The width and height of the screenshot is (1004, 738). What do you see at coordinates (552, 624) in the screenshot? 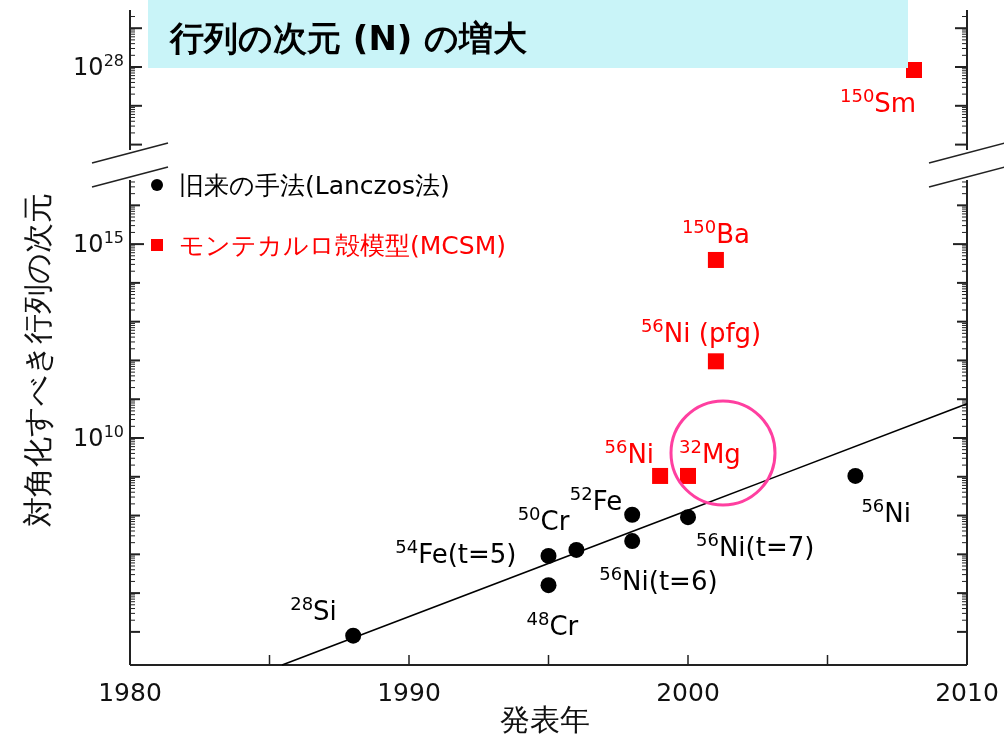
I see `annotation: $^{48}$Cr` at bounding box center [552, 624].